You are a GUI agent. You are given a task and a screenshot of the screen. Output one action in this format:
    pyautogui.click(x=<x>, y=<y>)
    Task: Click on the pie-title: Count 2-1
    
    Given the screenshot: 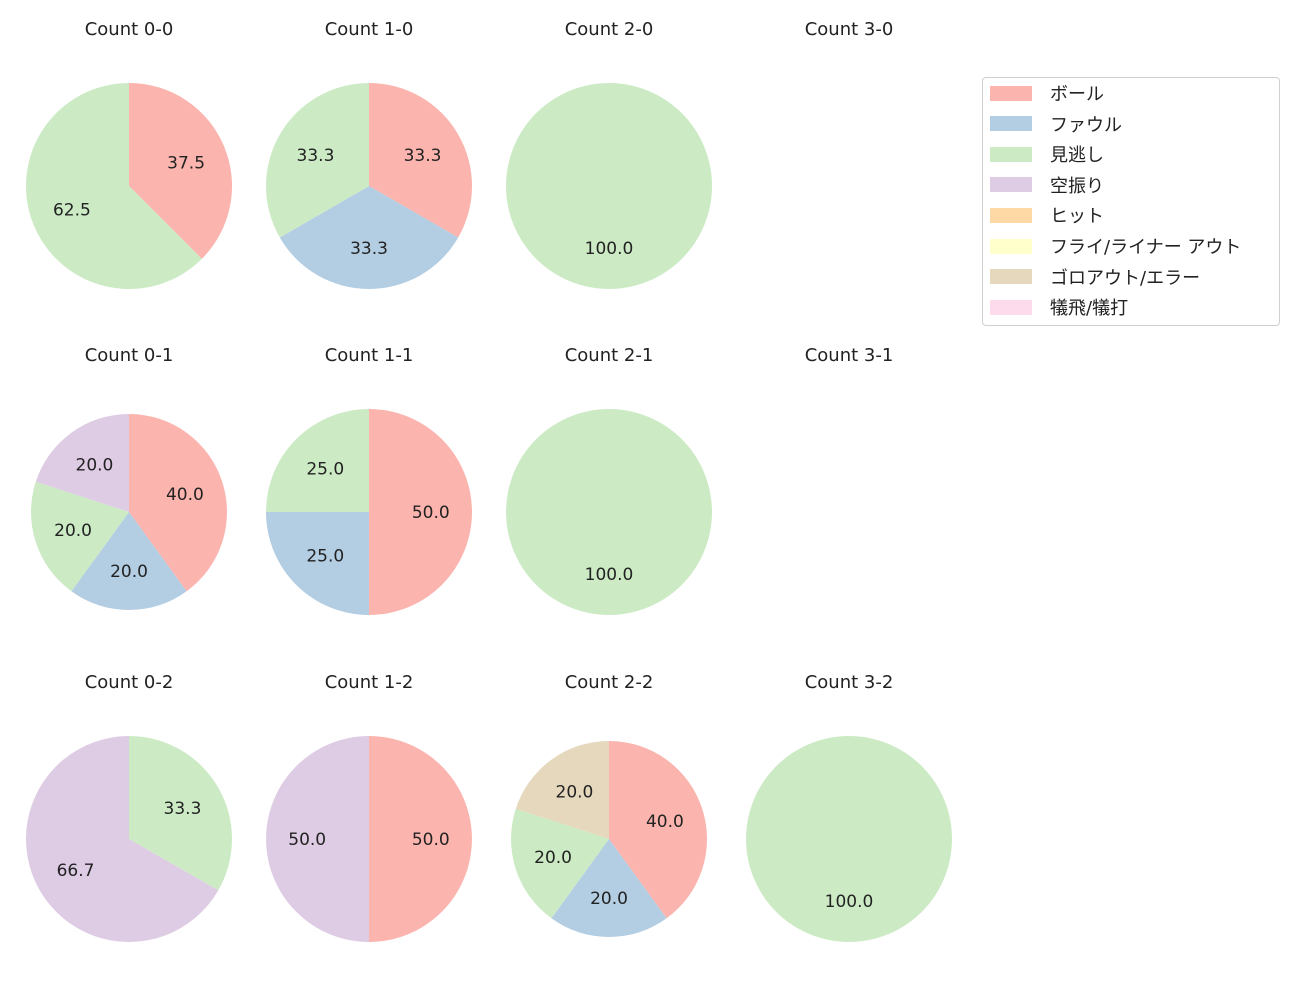 What is the action you would take?
    pyautogui.click(x=609, y=355)
    